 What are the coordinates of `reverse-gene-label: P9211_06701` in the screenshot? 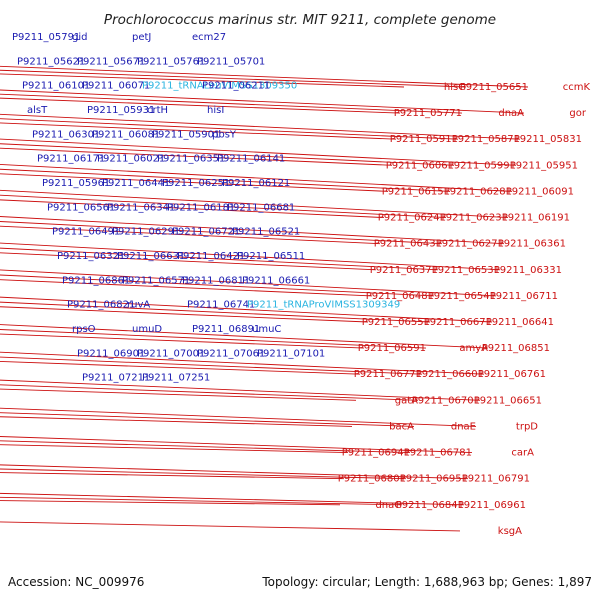 It's located at (446, 400).